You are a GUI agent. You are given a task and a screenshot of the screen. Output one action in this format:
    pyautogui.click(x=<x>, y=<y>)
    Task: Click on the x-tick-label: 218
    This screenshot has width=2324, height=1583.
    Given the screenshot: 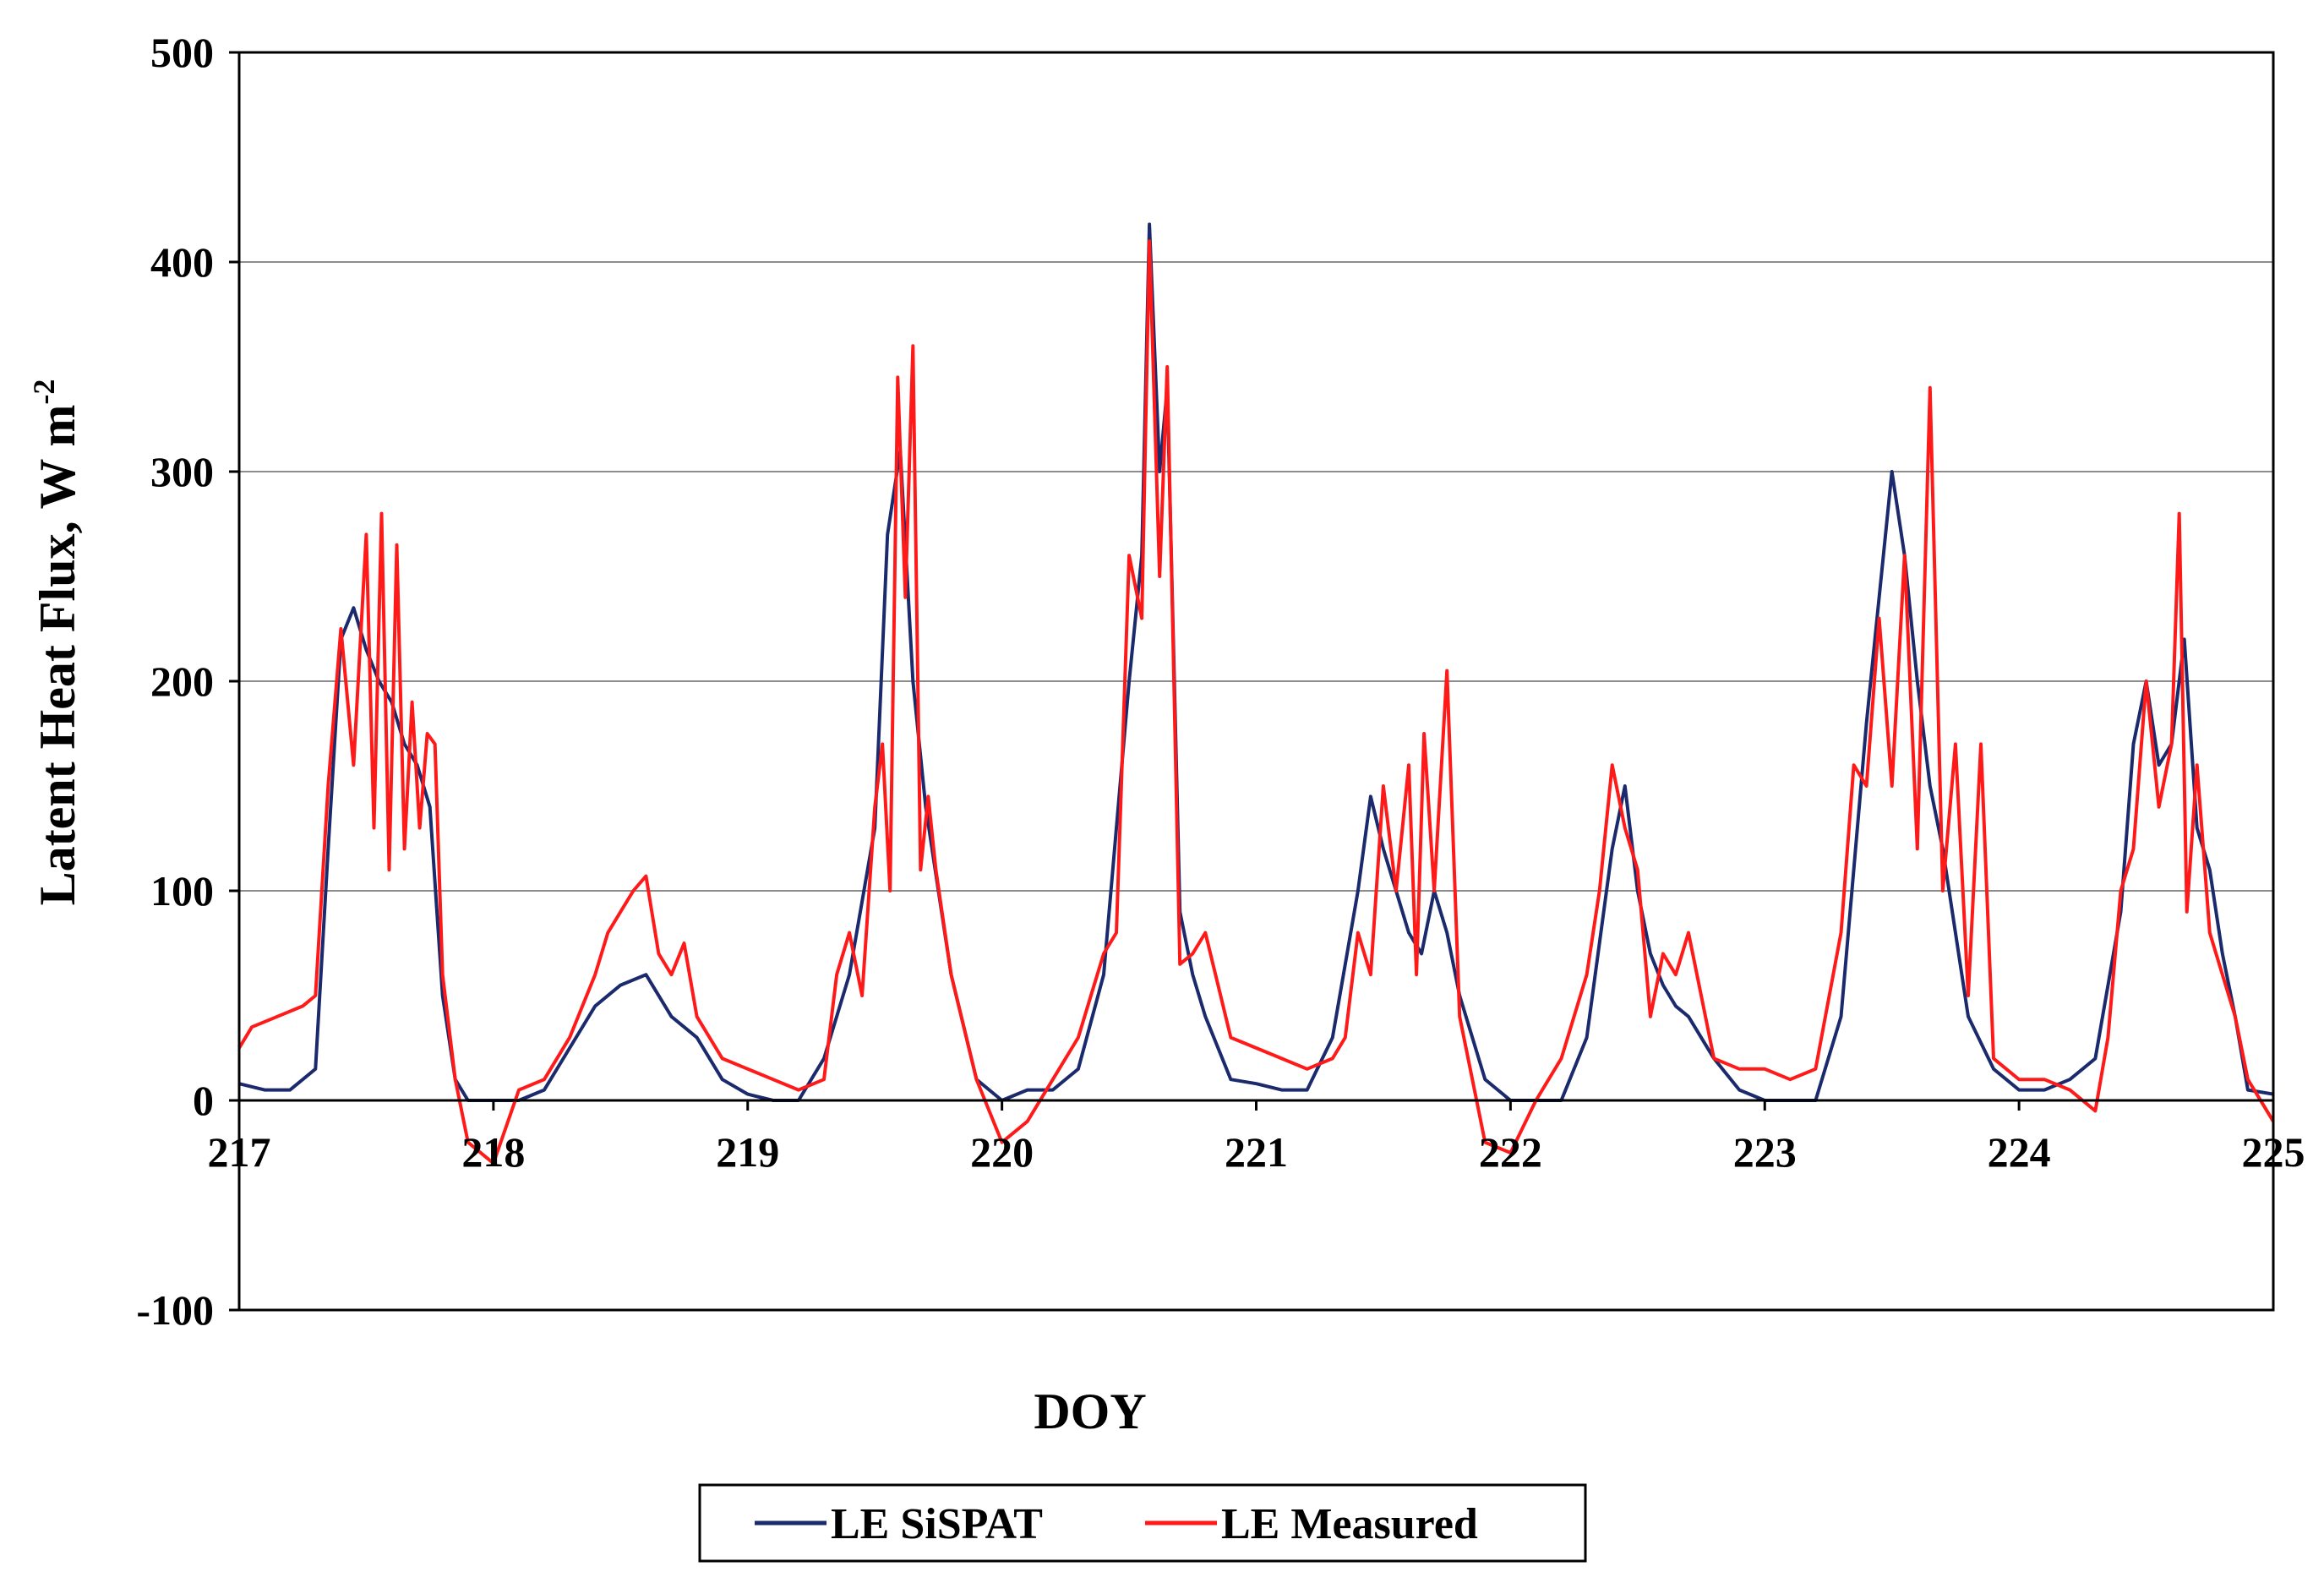 What is the action you would take?
    pyautogui.click(x=493, y=1152)
    